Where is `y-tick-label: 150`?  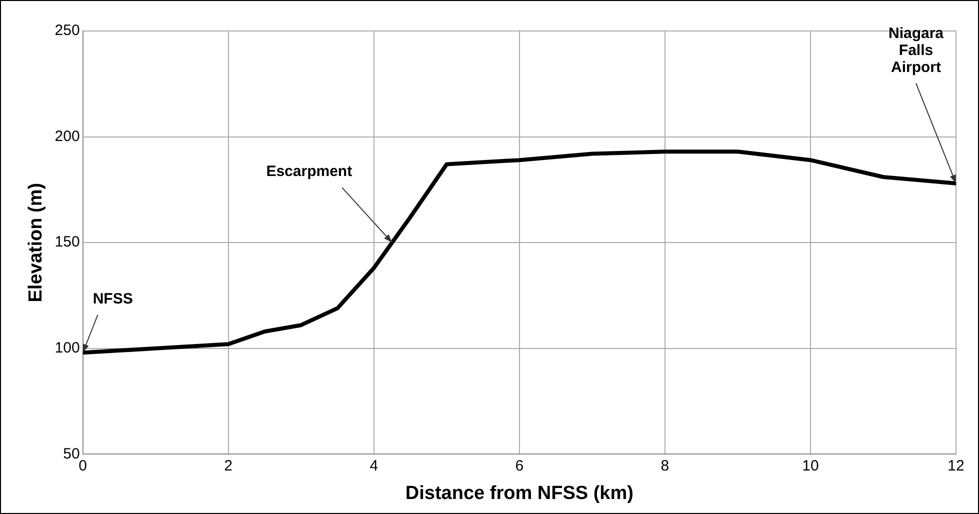 y-tick-label: 150 is located at coordinates (67, 242).